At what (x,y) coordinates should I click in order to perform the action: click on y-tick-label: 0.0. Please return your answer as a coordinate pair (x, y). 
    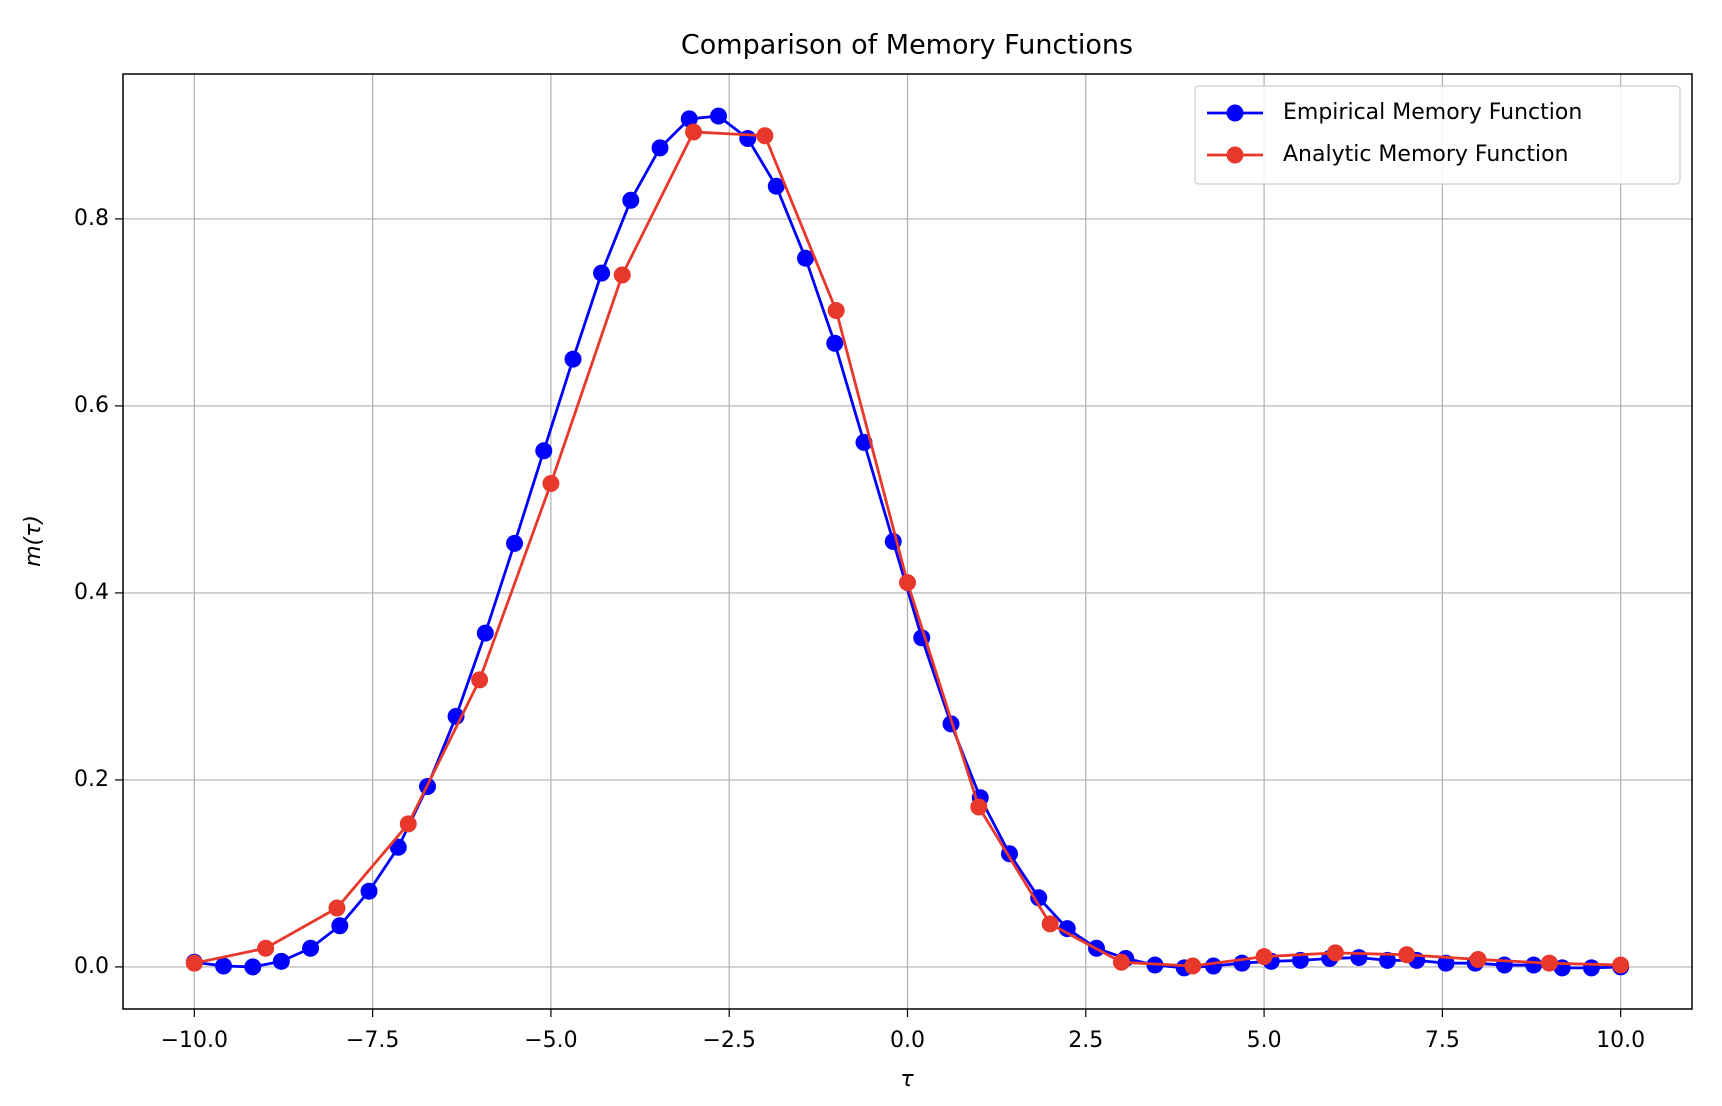
    Looking at the image, I should click on (91, 966).